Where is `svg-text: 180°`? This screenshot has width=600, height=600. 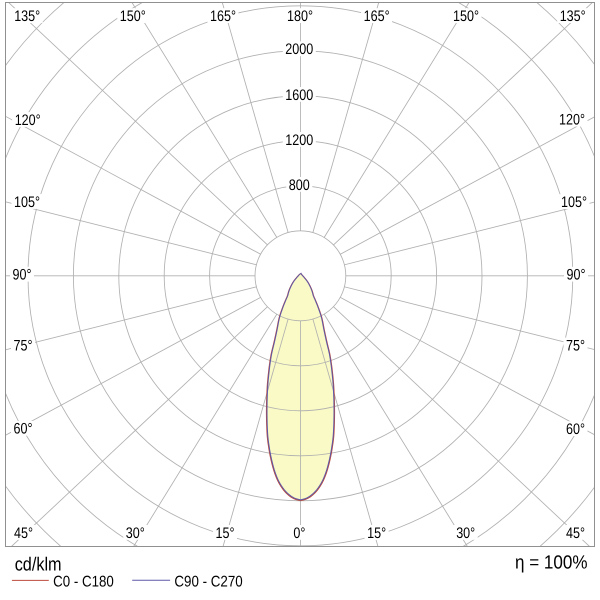 svg-text: 180° is located at coordinates (300, 16).